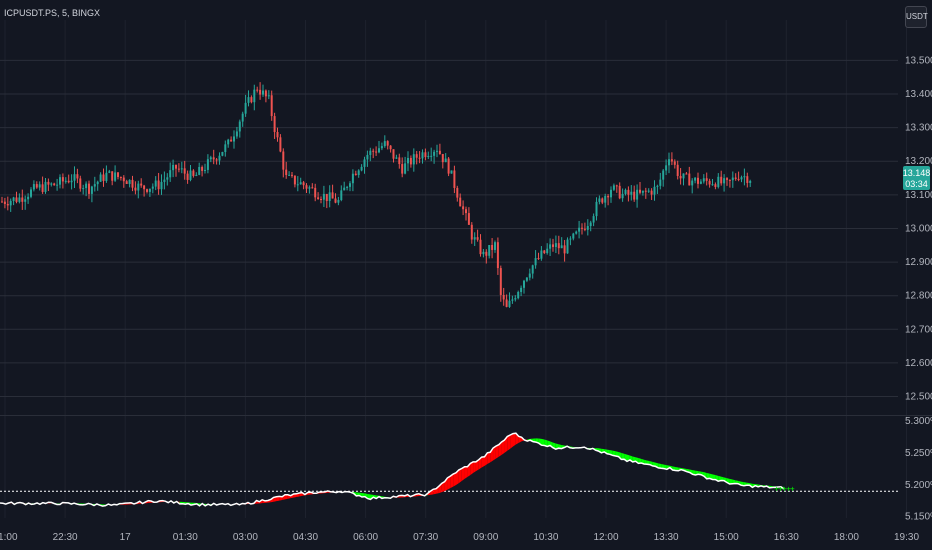 This screenshot has width=932, height=550. I want to click on indicator-tick-label: 5.250%, so click(918, 453).